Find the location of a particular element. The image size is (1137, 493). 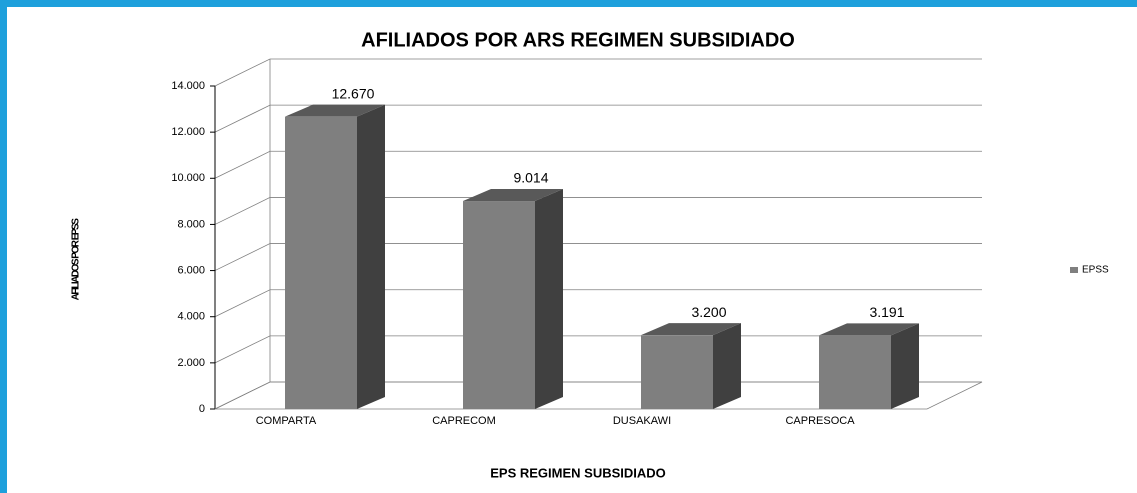

y-tick-label: 6.000 is located at coordinates (191, 270).